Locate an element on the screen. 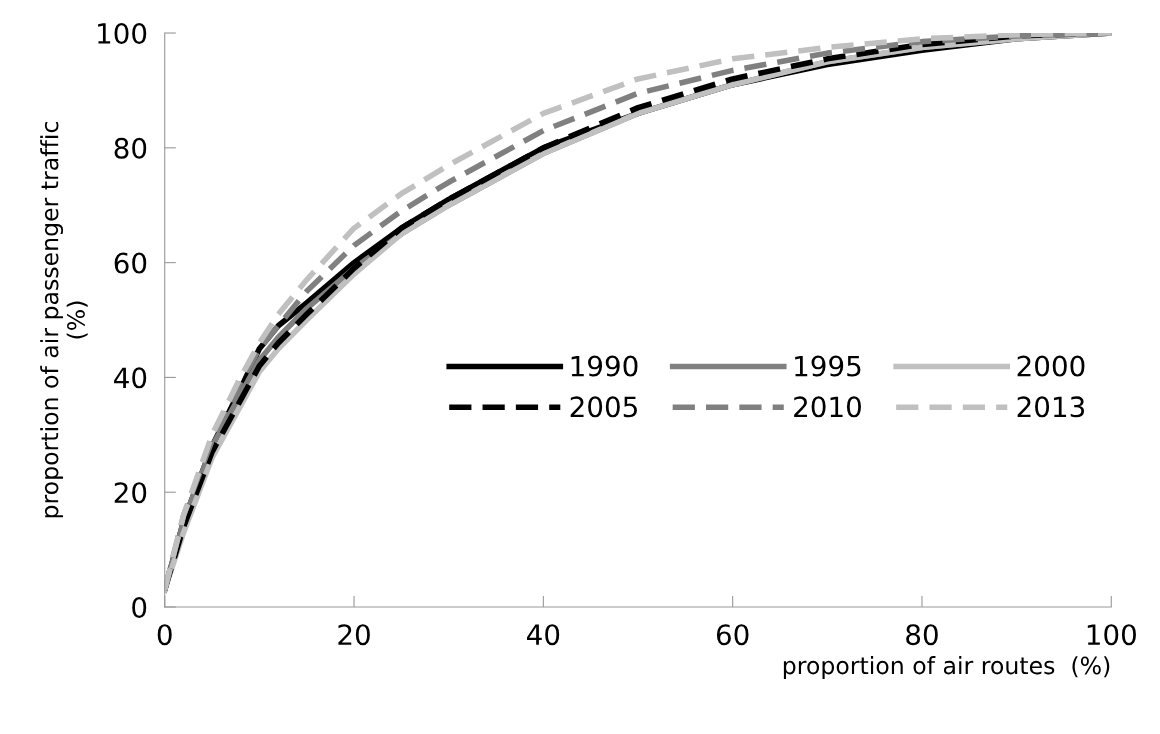  y-tick-label: 60 is located at coordinates (130, 263).